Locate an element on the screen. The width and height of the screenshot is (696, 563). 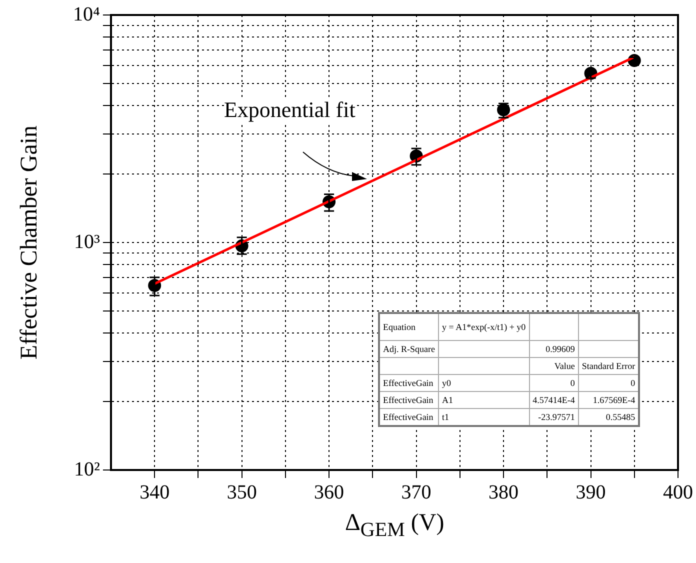
text: Equation y = A1*exp(-x/t1) + y0 Adj. R-Square 0.99609 Value Standard Error EffectiveGain y0 0 0 EffectiveGain A1 4.57414E-4 1.67569E-4 EffectiveGain t1 -23.97571 0.55485 is located at coordinates (509, 372).